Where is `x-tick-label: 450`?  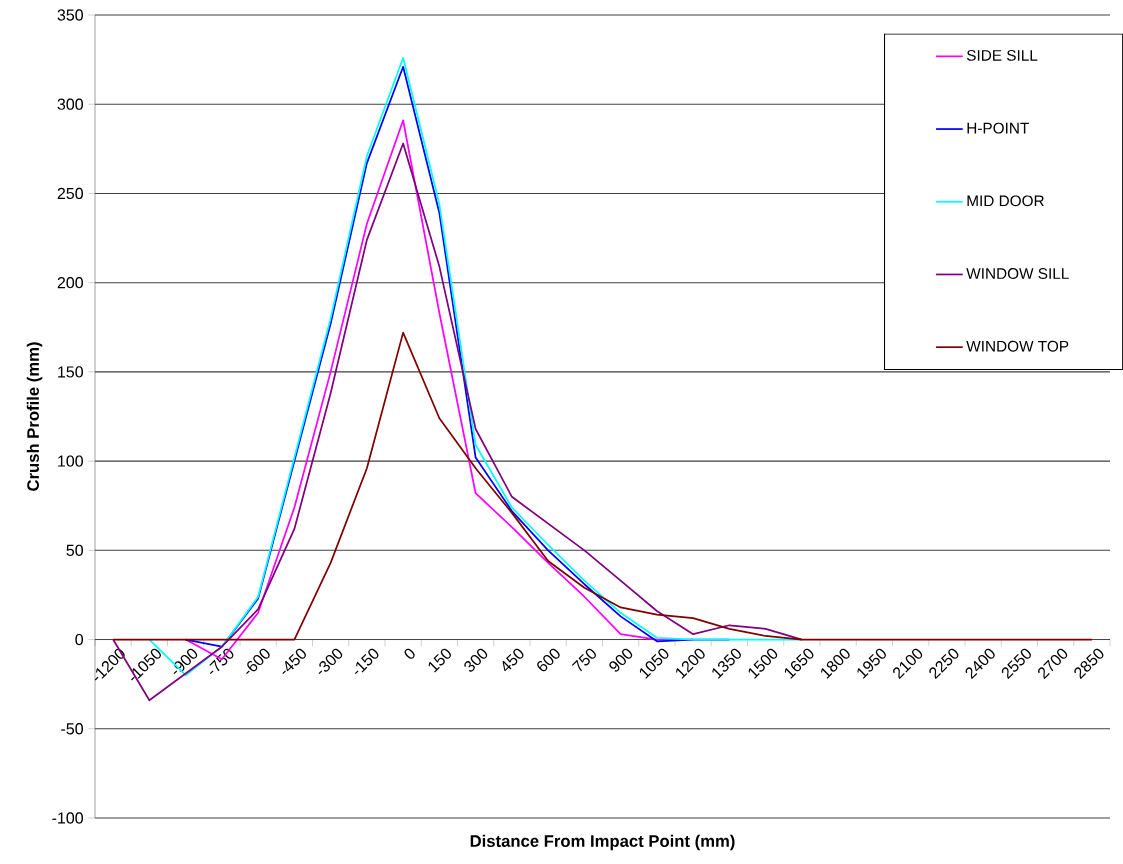
x-tick-label: 450 is located at coordinates (513, 660).